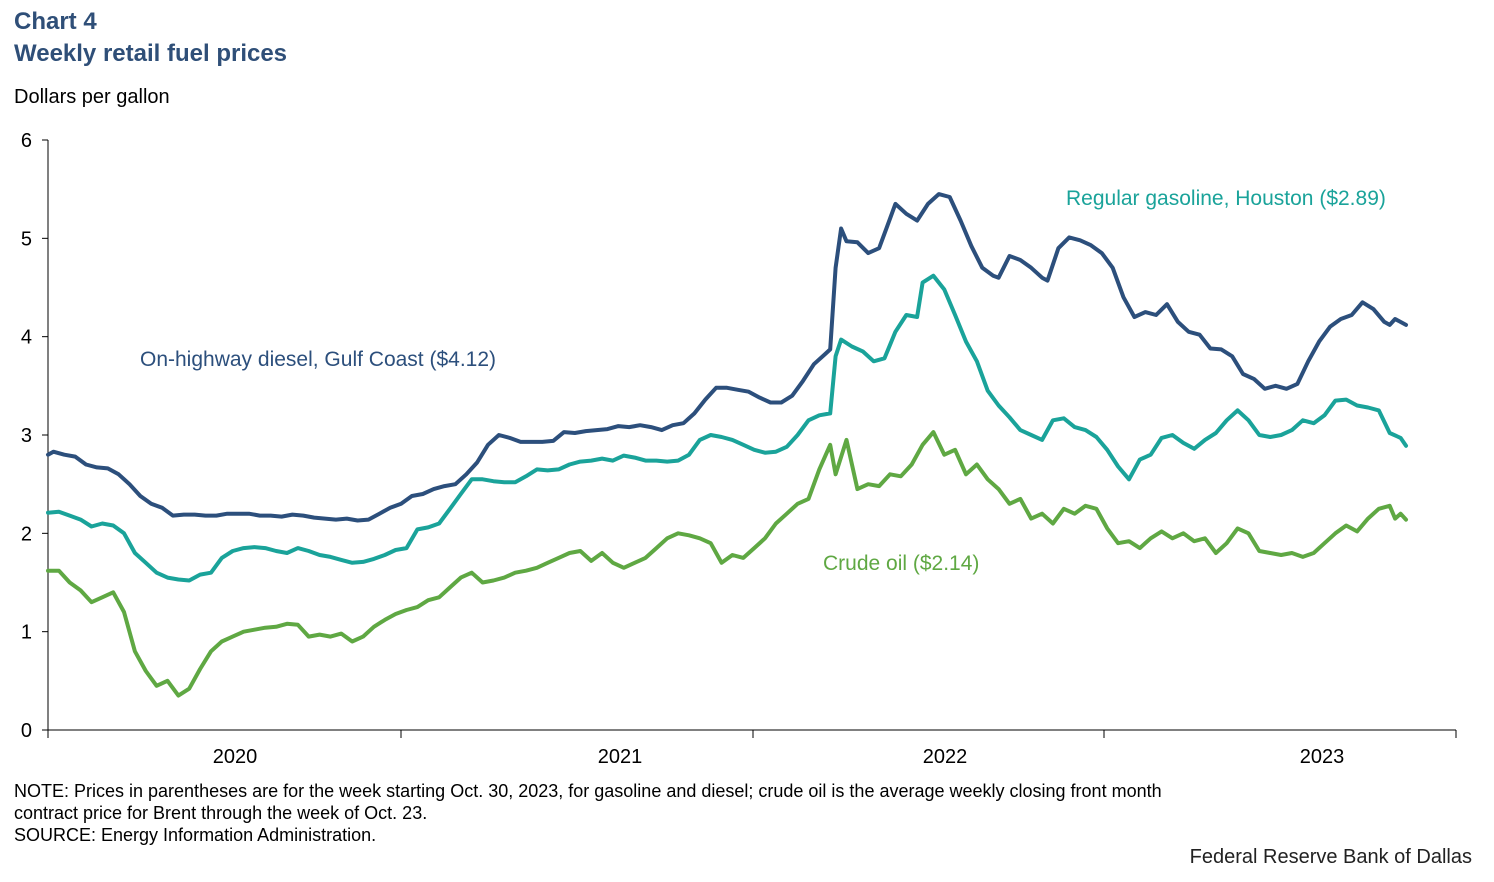 The width and height of the screenshot is (1494, 882). What do you see at coordinates (26, 534) in the screenshot?
I see `y-tick-label: 2` at bounding box center [26, 534].